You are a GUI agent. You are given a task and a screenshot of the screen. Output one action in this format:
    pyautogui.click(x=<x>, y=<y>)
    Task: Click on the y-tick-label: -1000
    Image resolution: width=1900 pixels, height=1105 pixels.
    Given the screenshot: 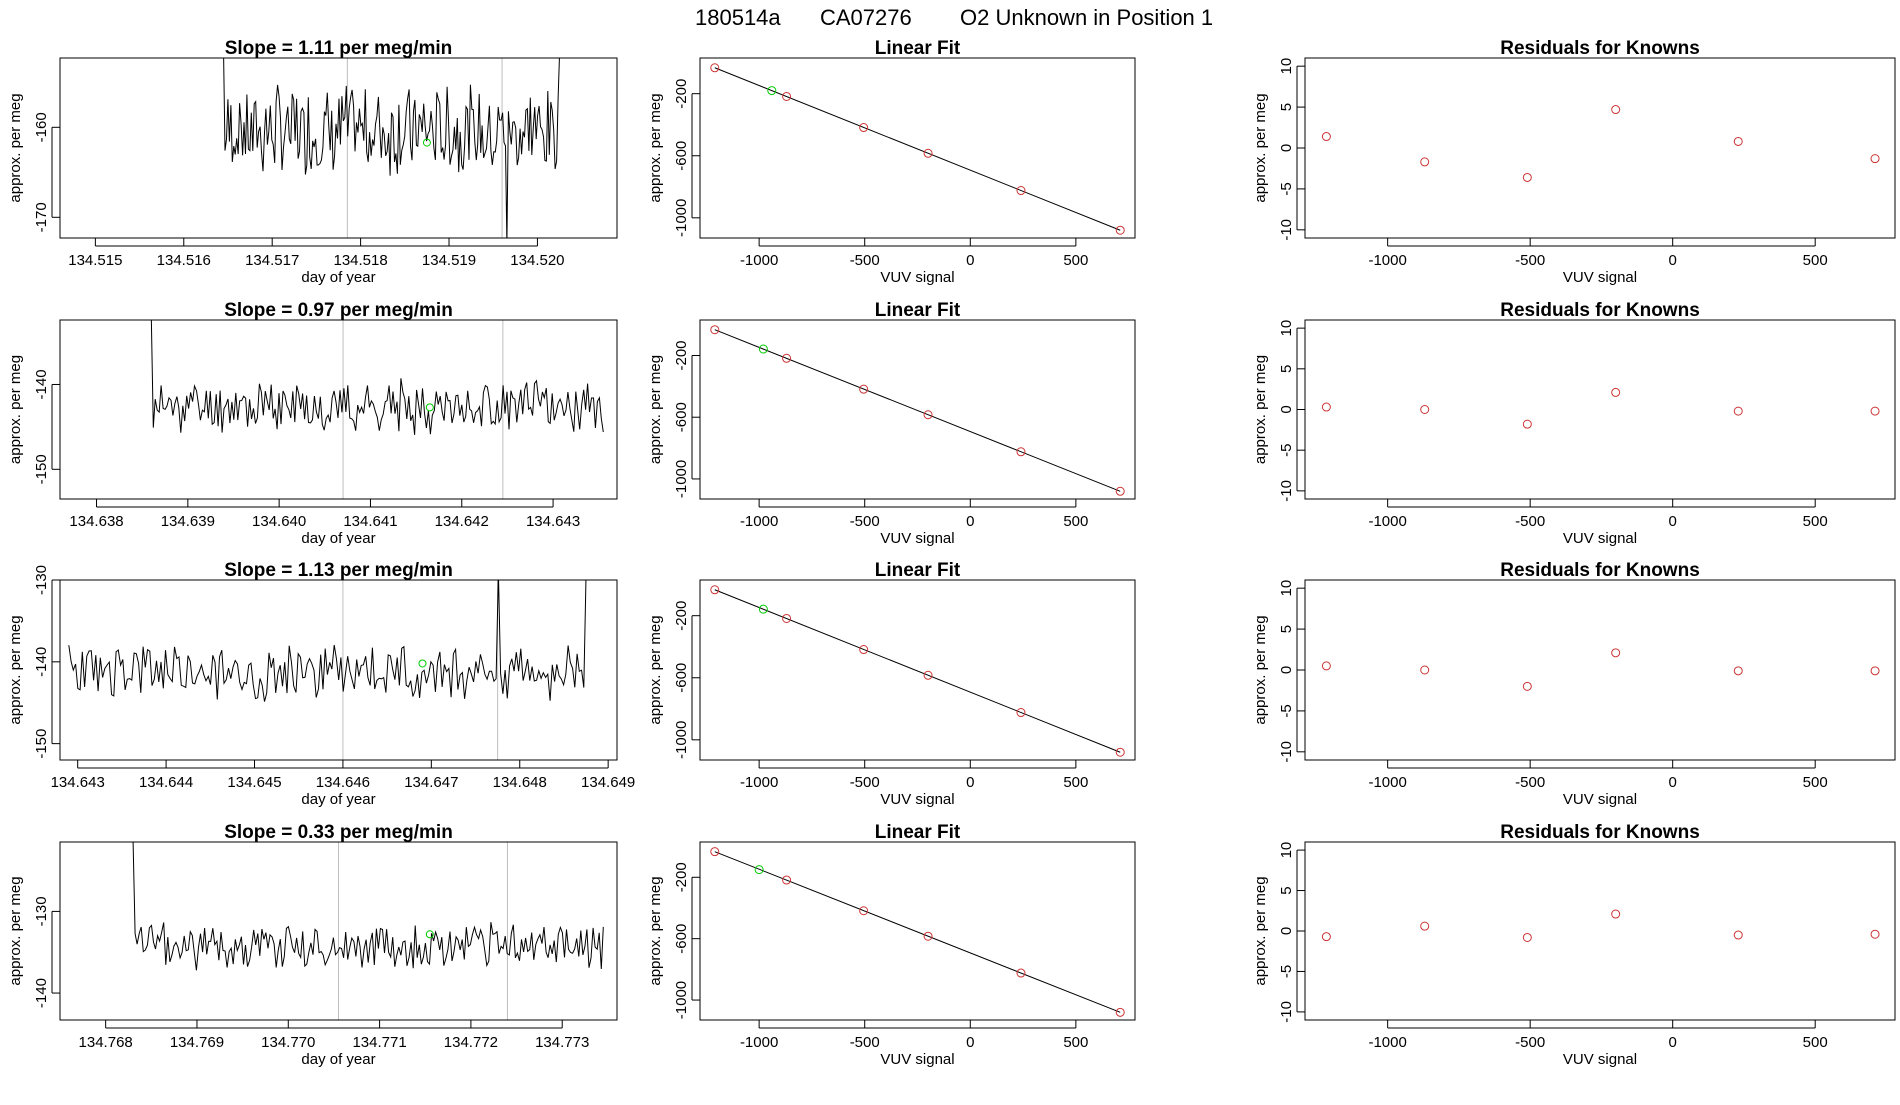 What is the action you would take?
    pyautogui.click(x=681, y=740)
    